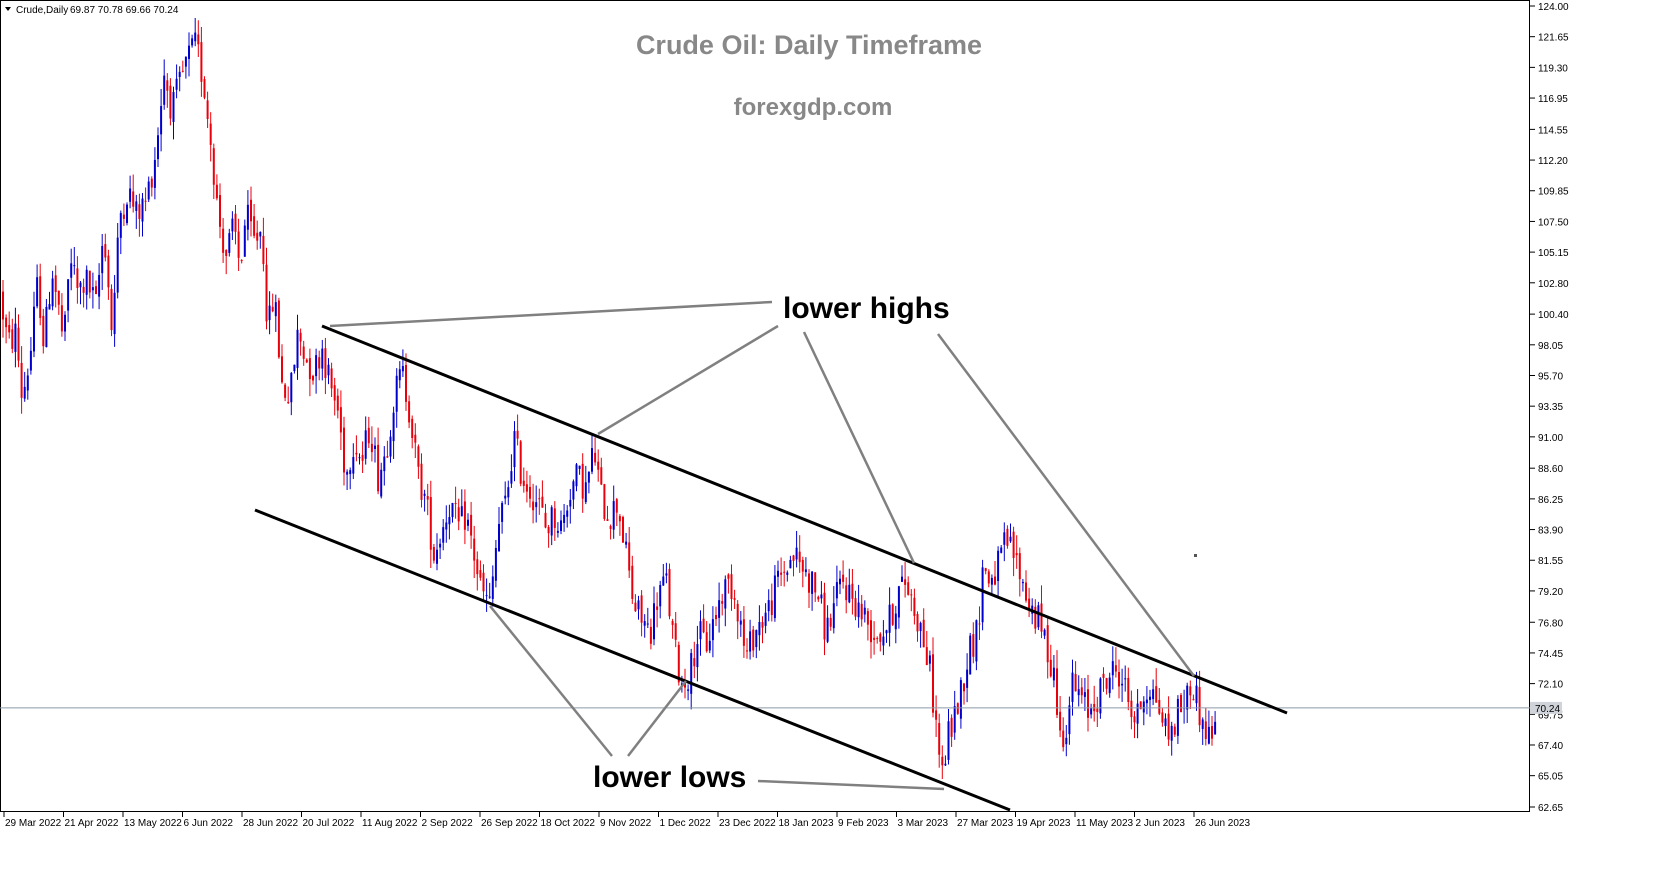  I want to click on x-tick-label: 26 Jun 2023, so click(1222, 823).